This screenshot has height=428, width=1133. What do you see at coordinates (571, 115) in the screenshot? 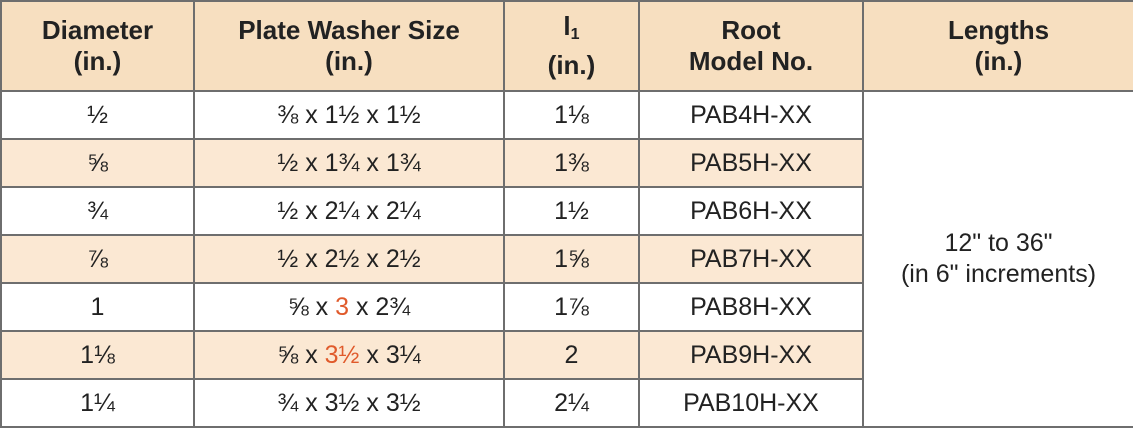
I see `l1-cell: 1⅛` at bounding box center [571, 115].